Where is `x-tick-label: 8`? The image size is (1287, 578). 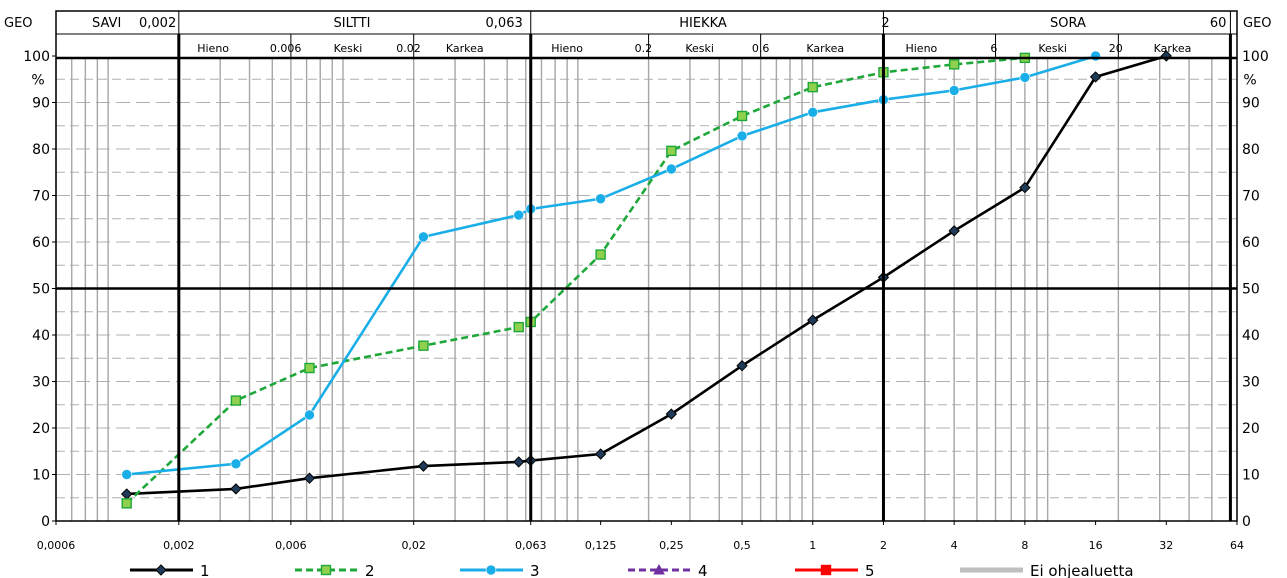
x-tick-label: 8 is located at coordinates (1024, 545).